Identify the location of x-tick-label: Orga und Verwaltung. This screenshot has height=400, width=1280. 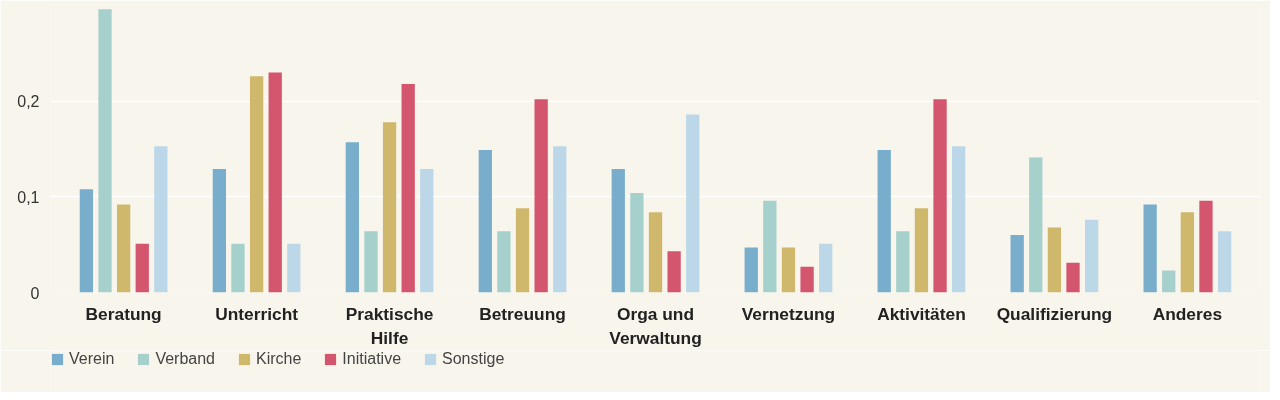
(655, 325).